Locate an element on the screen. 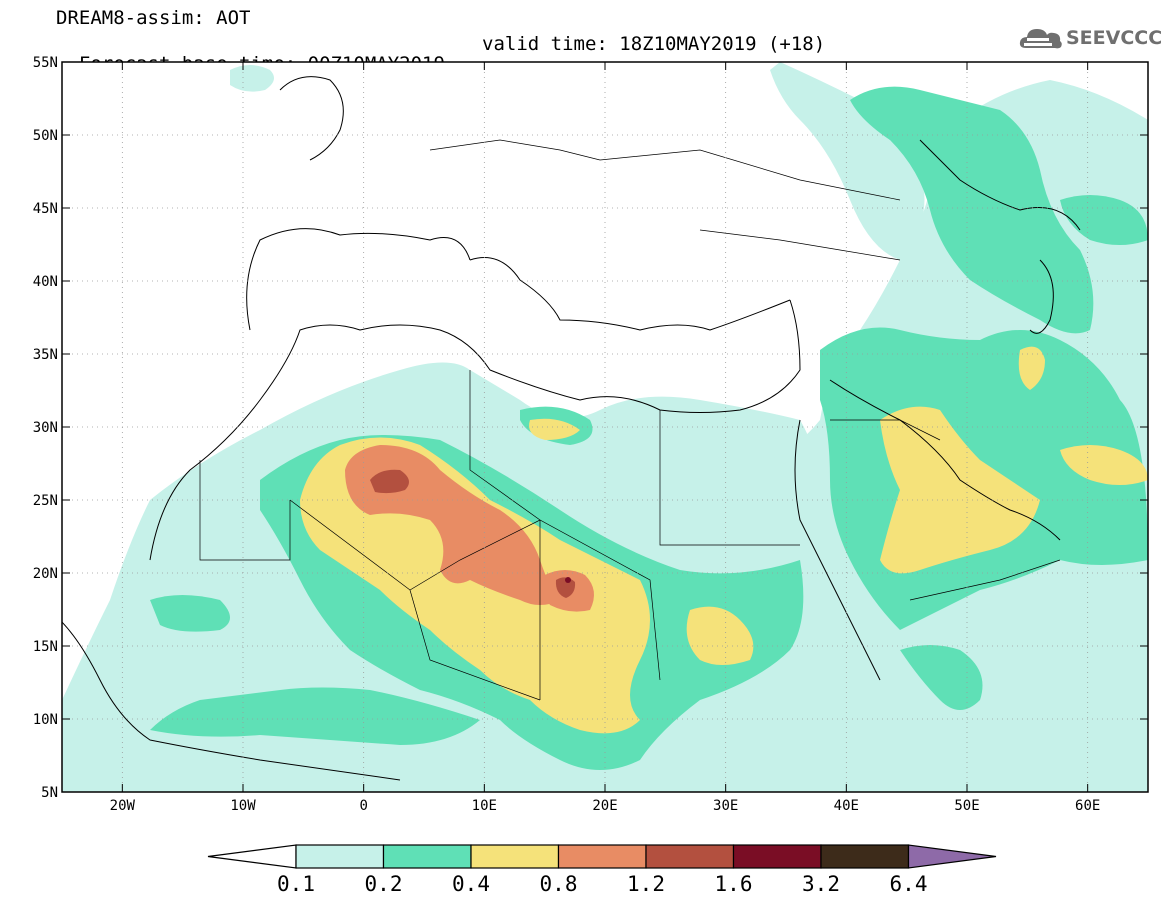 Image resolution: width=1165 pixels, height=905 pixels. x-tick-label: 20E is located at coordinates (604, 806).